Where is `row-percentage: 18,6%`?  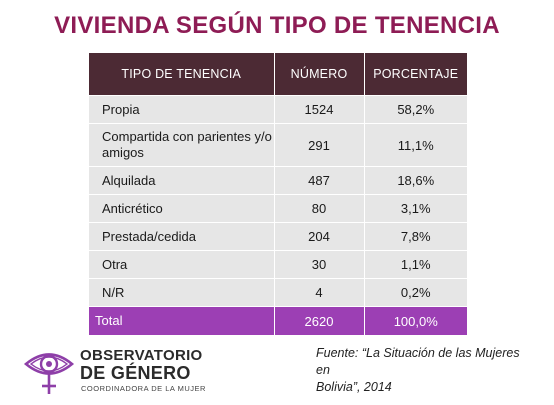
row-percentage: 18,6% is located at coordinates (415, 180).